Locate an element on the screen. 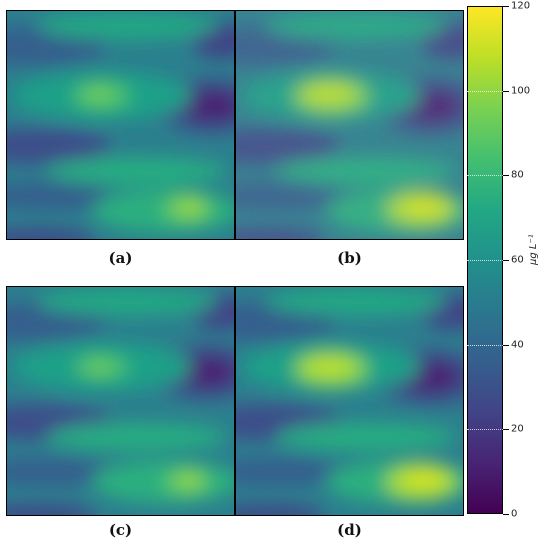 This screenshot has height=542, width=550. panel-label-d: (d) is located at coordinates (349, 530).